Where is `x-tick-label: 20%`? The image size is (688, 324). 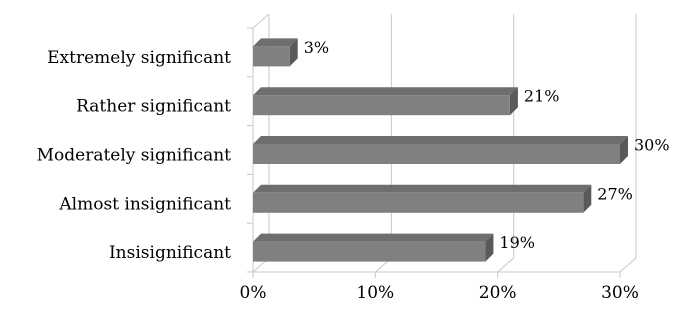 x-tick-label: 20% is located at coordinates (498, 293).